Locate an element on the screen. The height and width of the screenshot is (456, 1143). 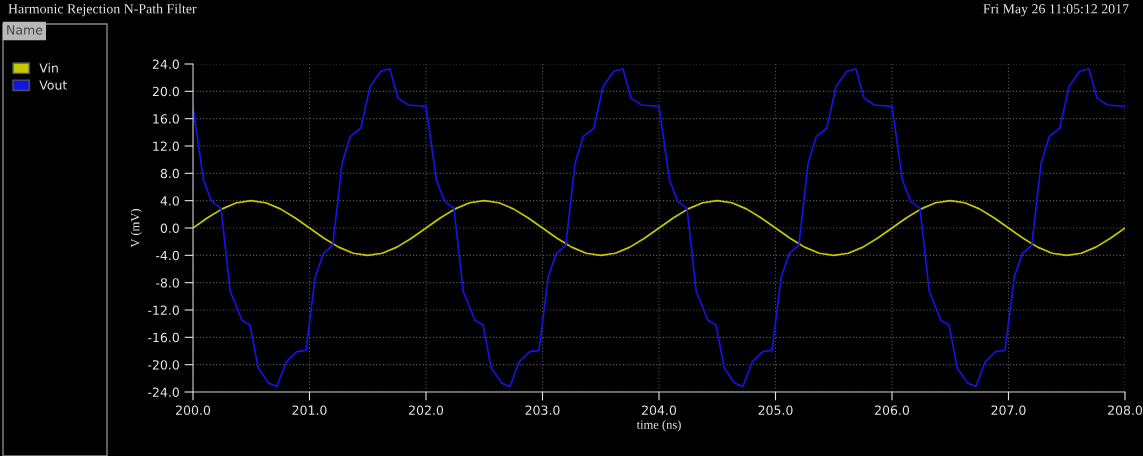
y-tick-label: 12.0 is located at coordinates (166, 146).